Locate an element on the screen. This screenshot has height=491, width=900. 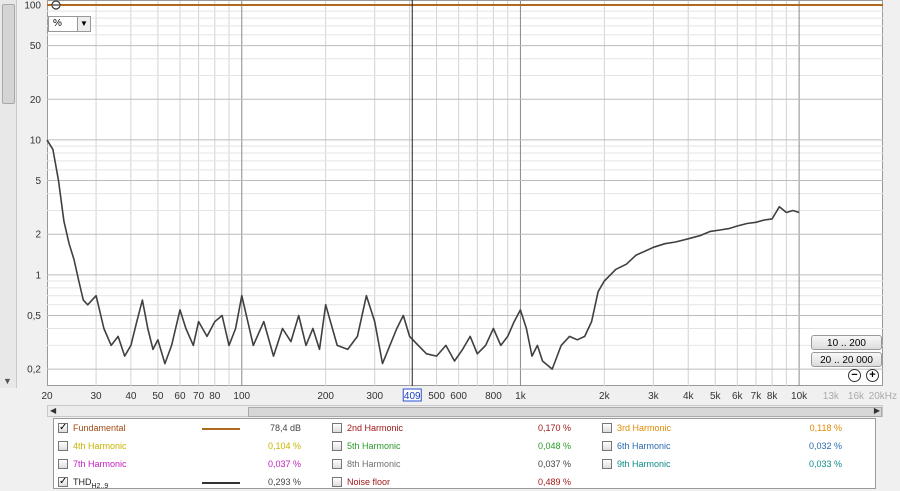
legend-value: 78,4 dB is located at coordinates (285, 428).